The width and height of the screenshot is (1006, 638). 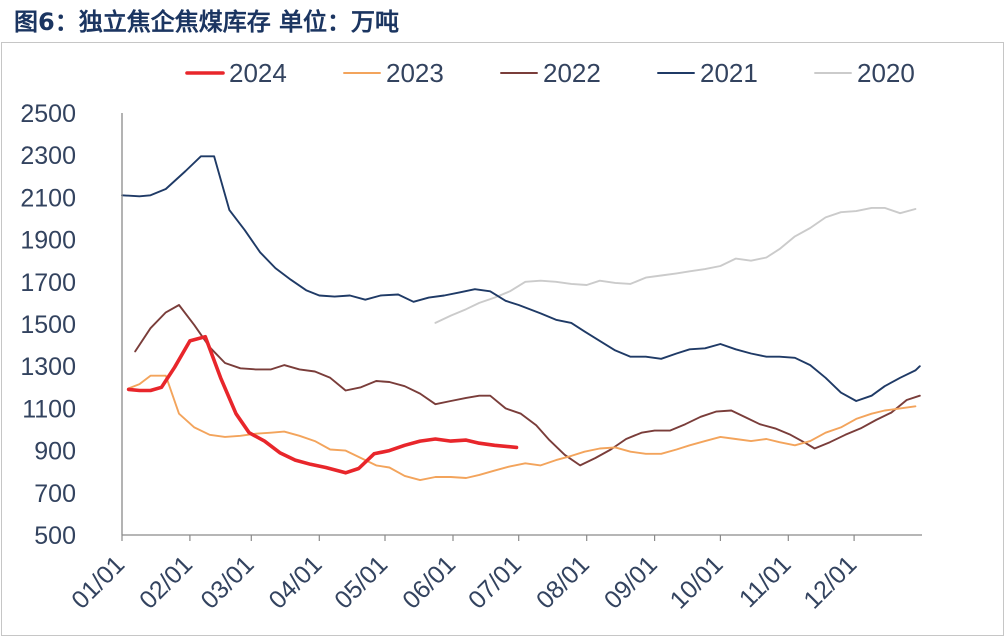 I want to click on x-tick-label: 05/01, so click(x=361, y=582).